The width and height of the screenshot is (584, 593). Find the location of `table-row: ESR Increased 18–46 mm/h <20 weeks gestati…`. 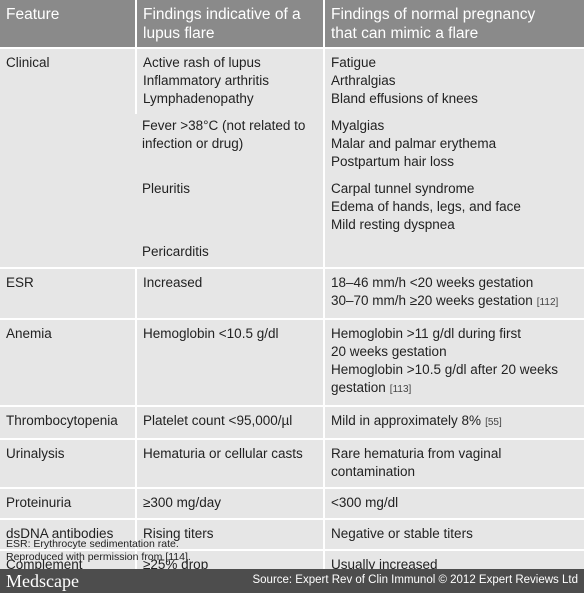

table-row: ESR Increased 18–46 mm/h <20 weeks gestati… is located at coordinates (292, 293).